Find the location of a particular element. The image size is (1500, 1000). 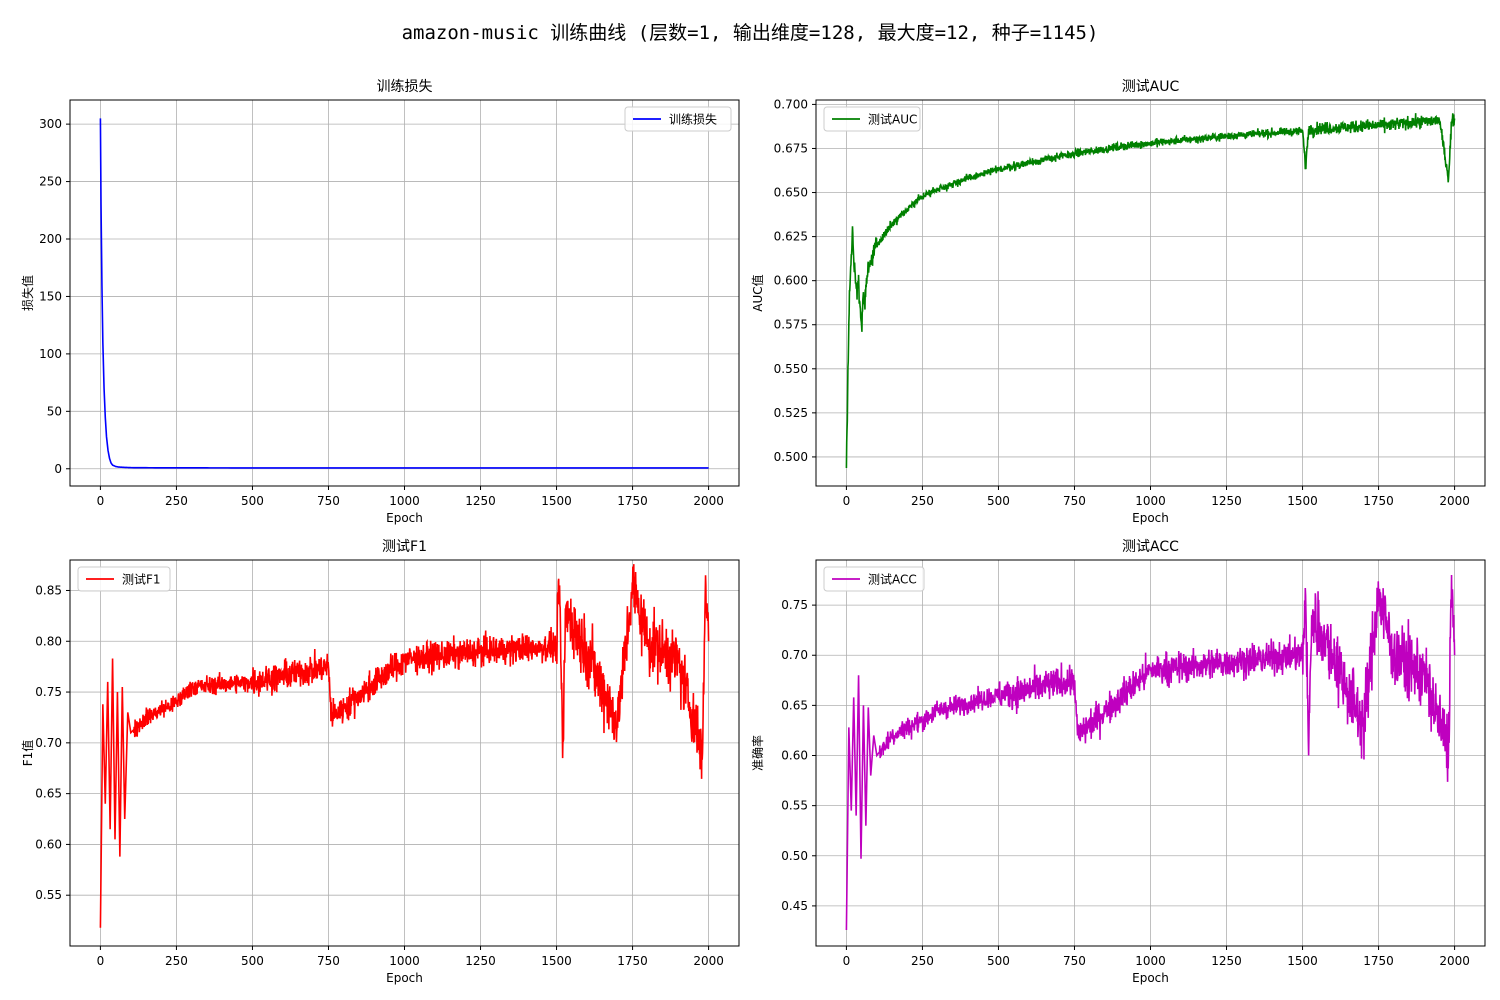

y-tick-label: 0.675 is located at coordinates (791, 148).